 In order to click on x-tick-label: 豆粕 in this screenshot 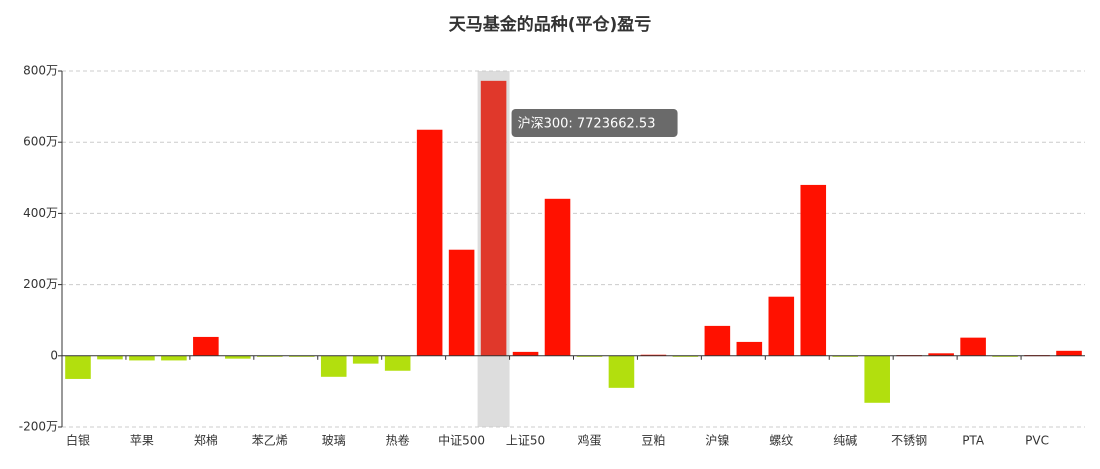, I will do `click(653, 440)`.